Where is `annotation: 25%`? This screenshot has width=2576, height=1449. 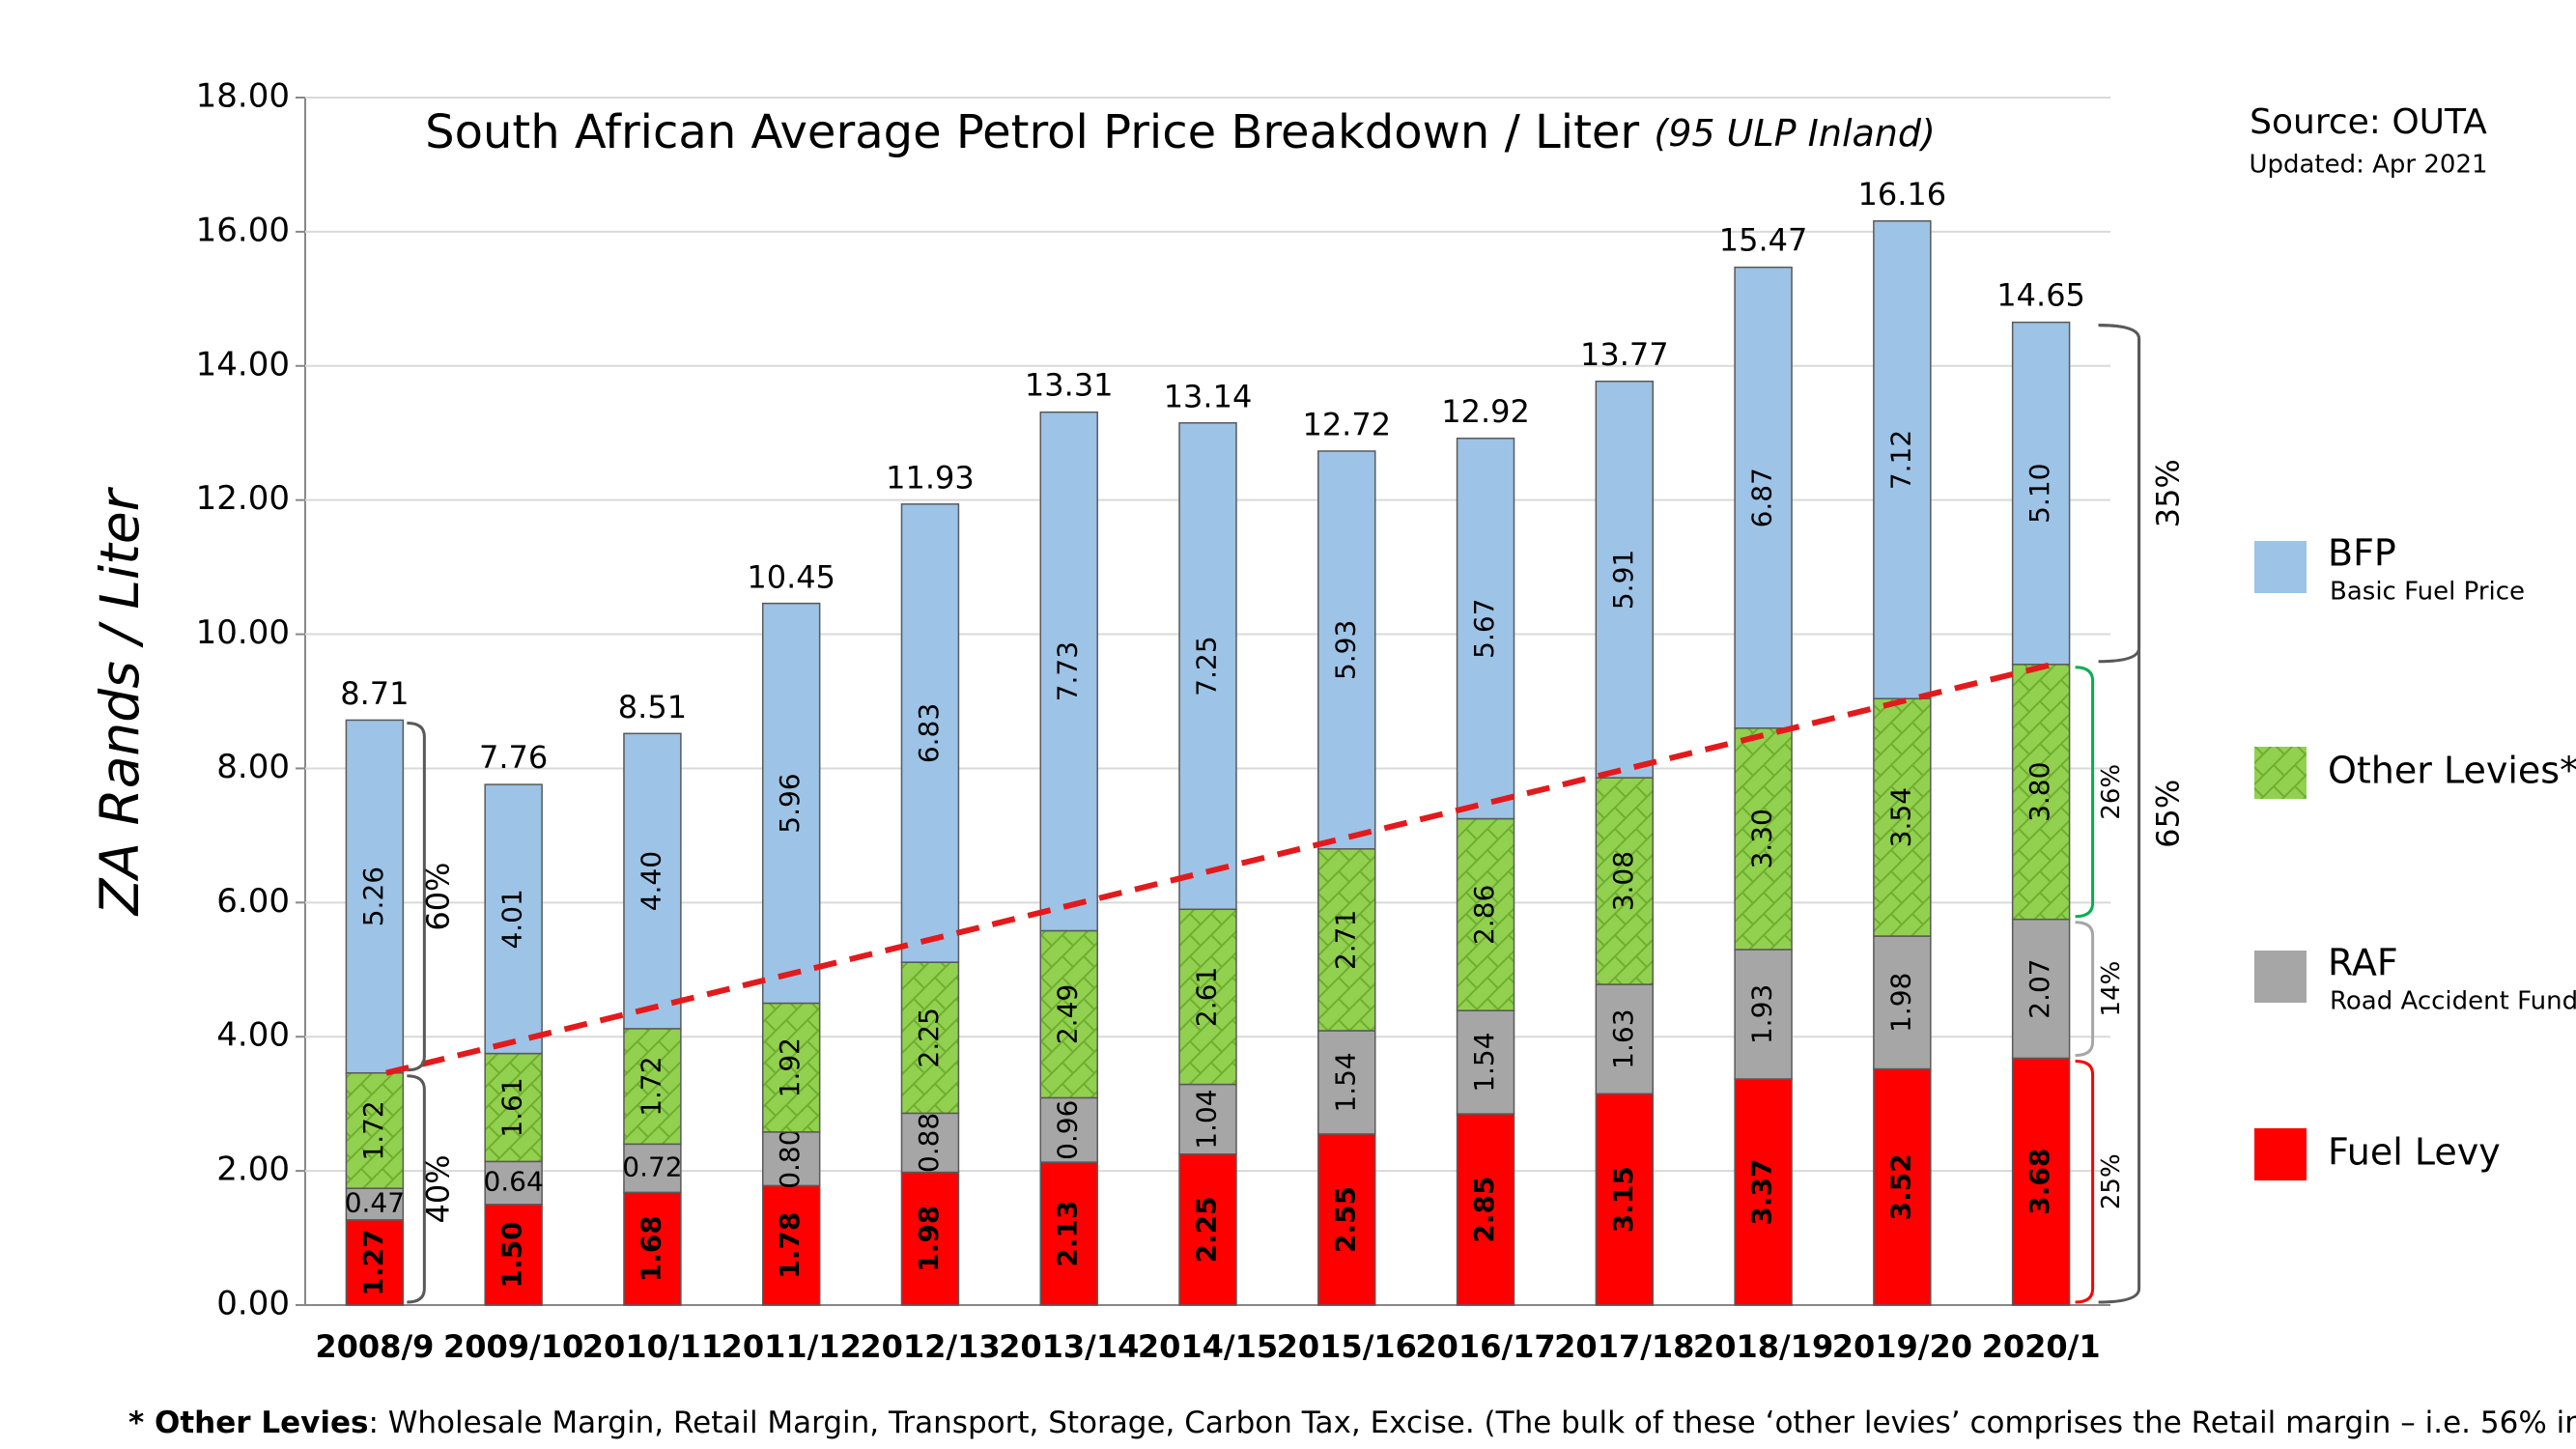 annotation: 25% is located at coordinates (2111, 1181).